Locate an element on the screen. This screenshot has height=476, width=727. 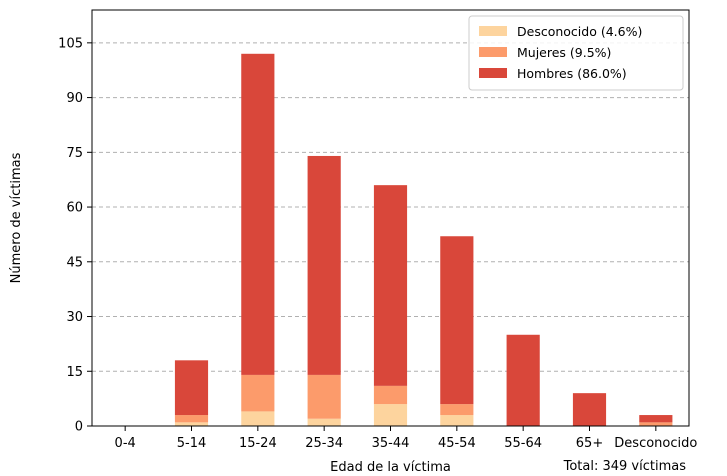
y-tick-label: 45 is located at coordinates (74, 262).